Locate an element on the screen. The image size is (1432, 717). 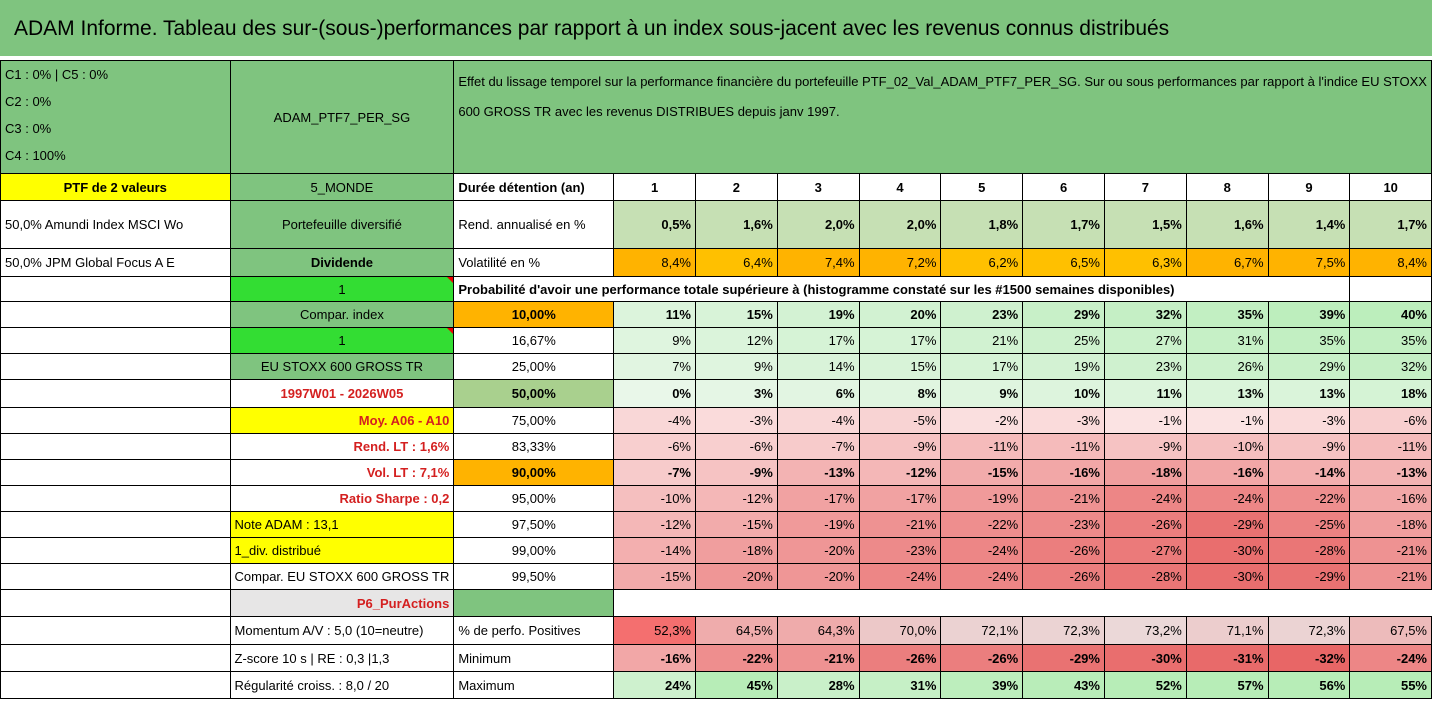
holding-2: 50,0% JPM Global Focus A E is located at coordinates (115, 262).